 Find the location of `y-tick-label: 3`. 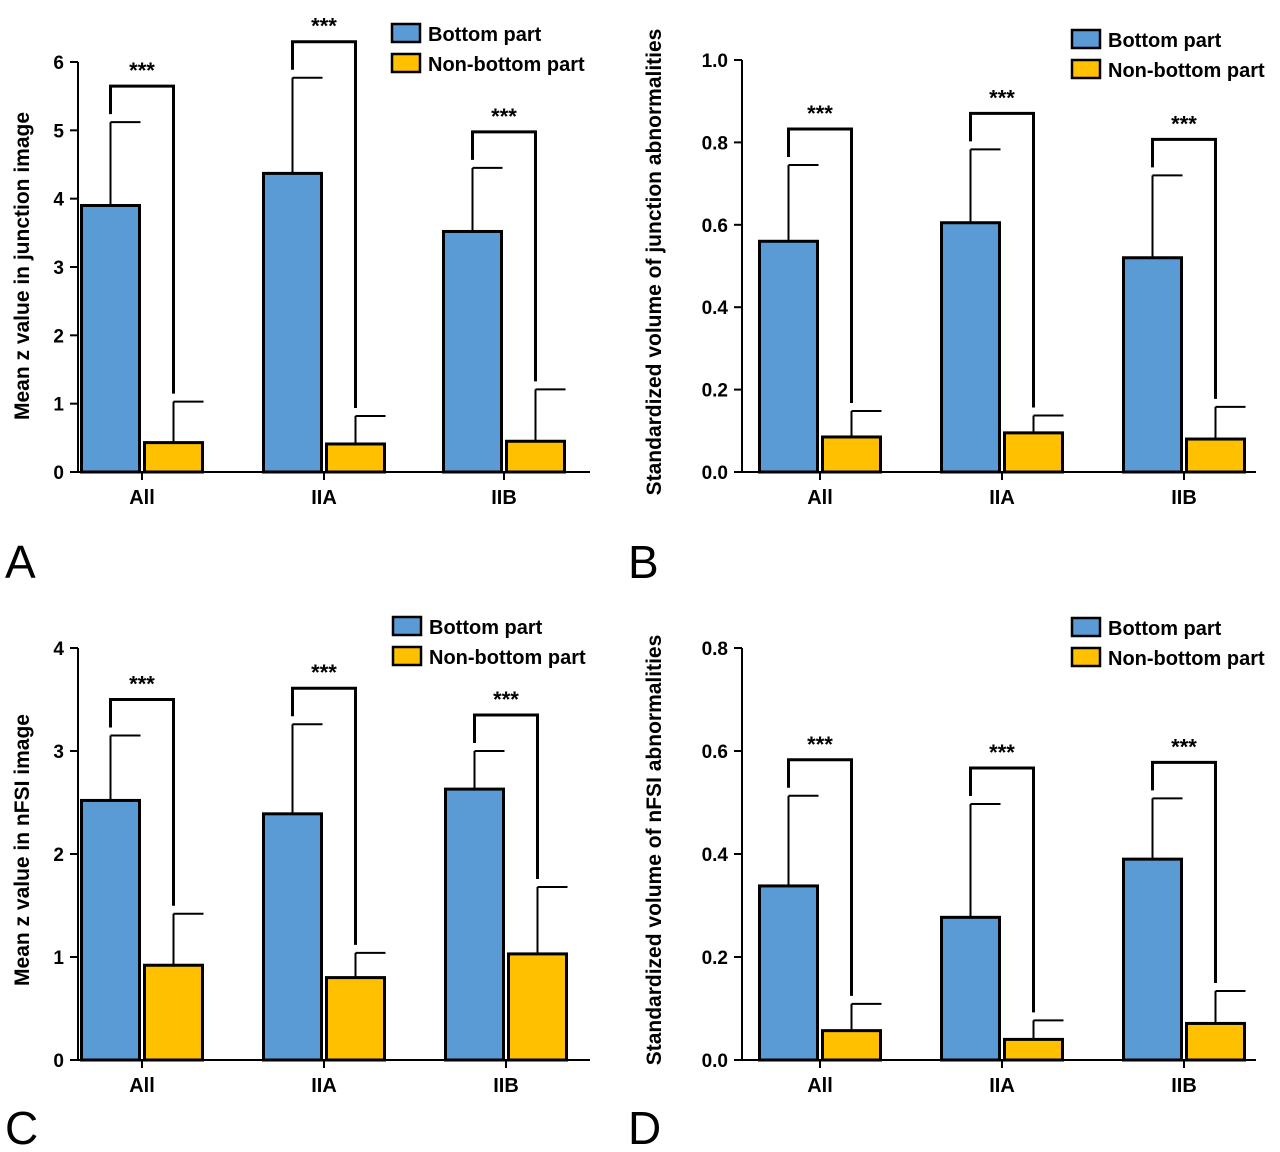

y-tick-label: 3 is located at coordinates (58, 268).